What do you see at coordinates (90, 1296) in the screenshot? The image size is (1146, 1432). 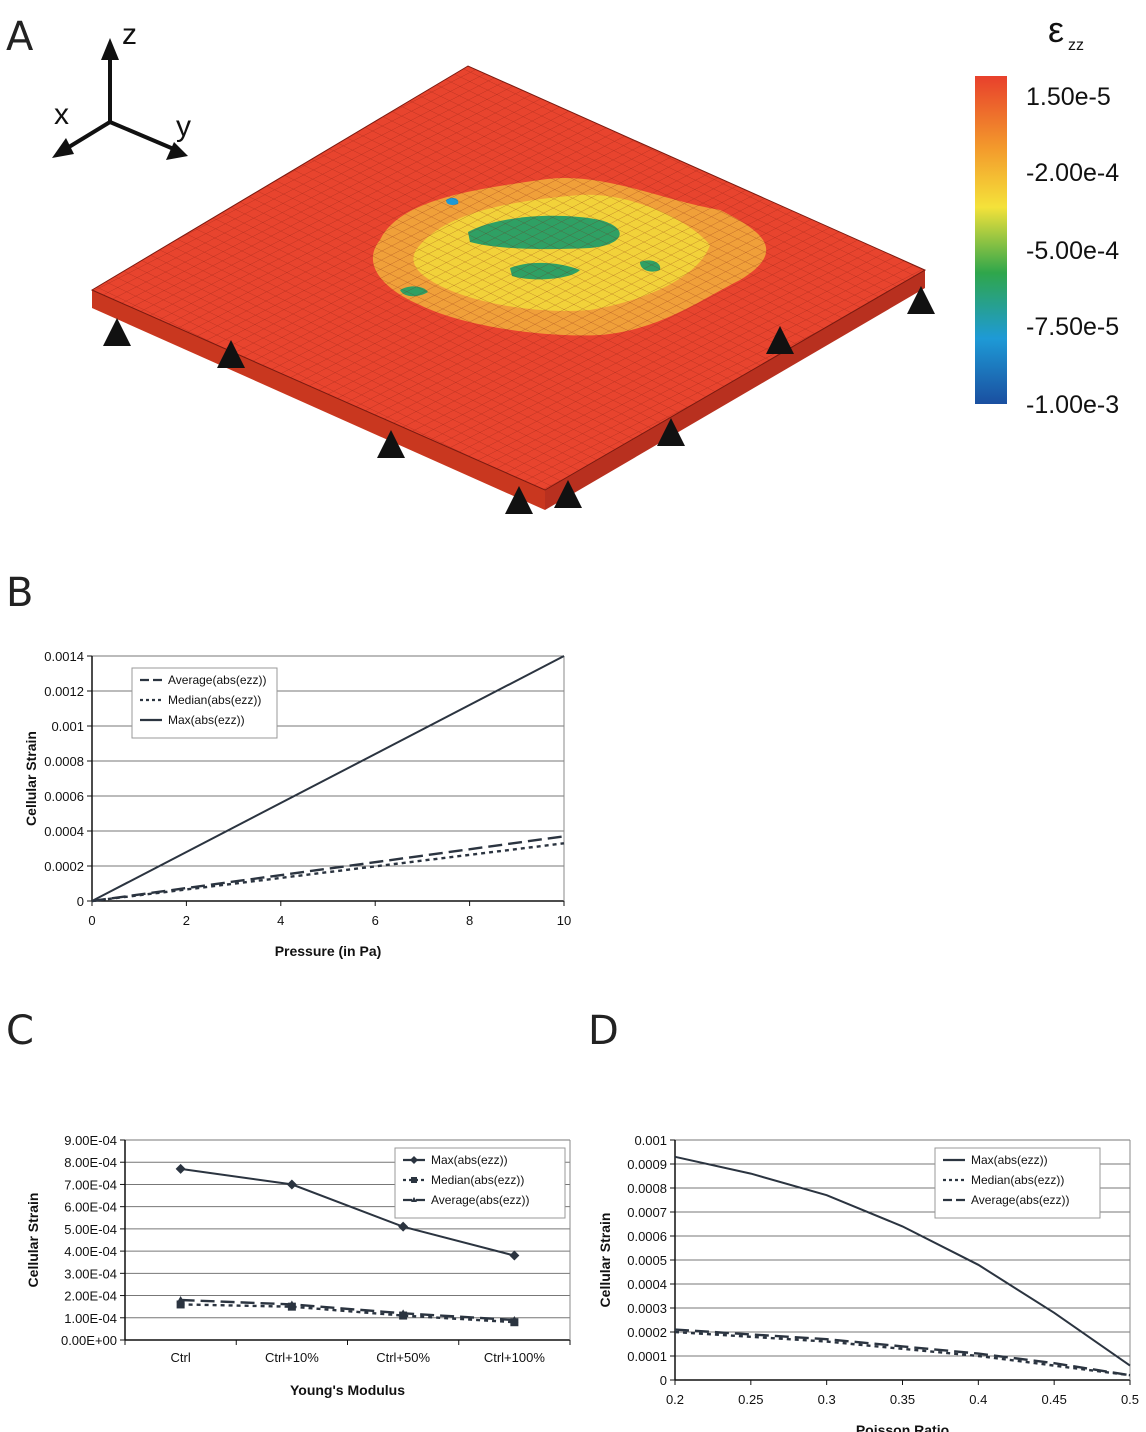 I see `y-tick-label: 2.00E-04` at bounding box center [90, 1296].